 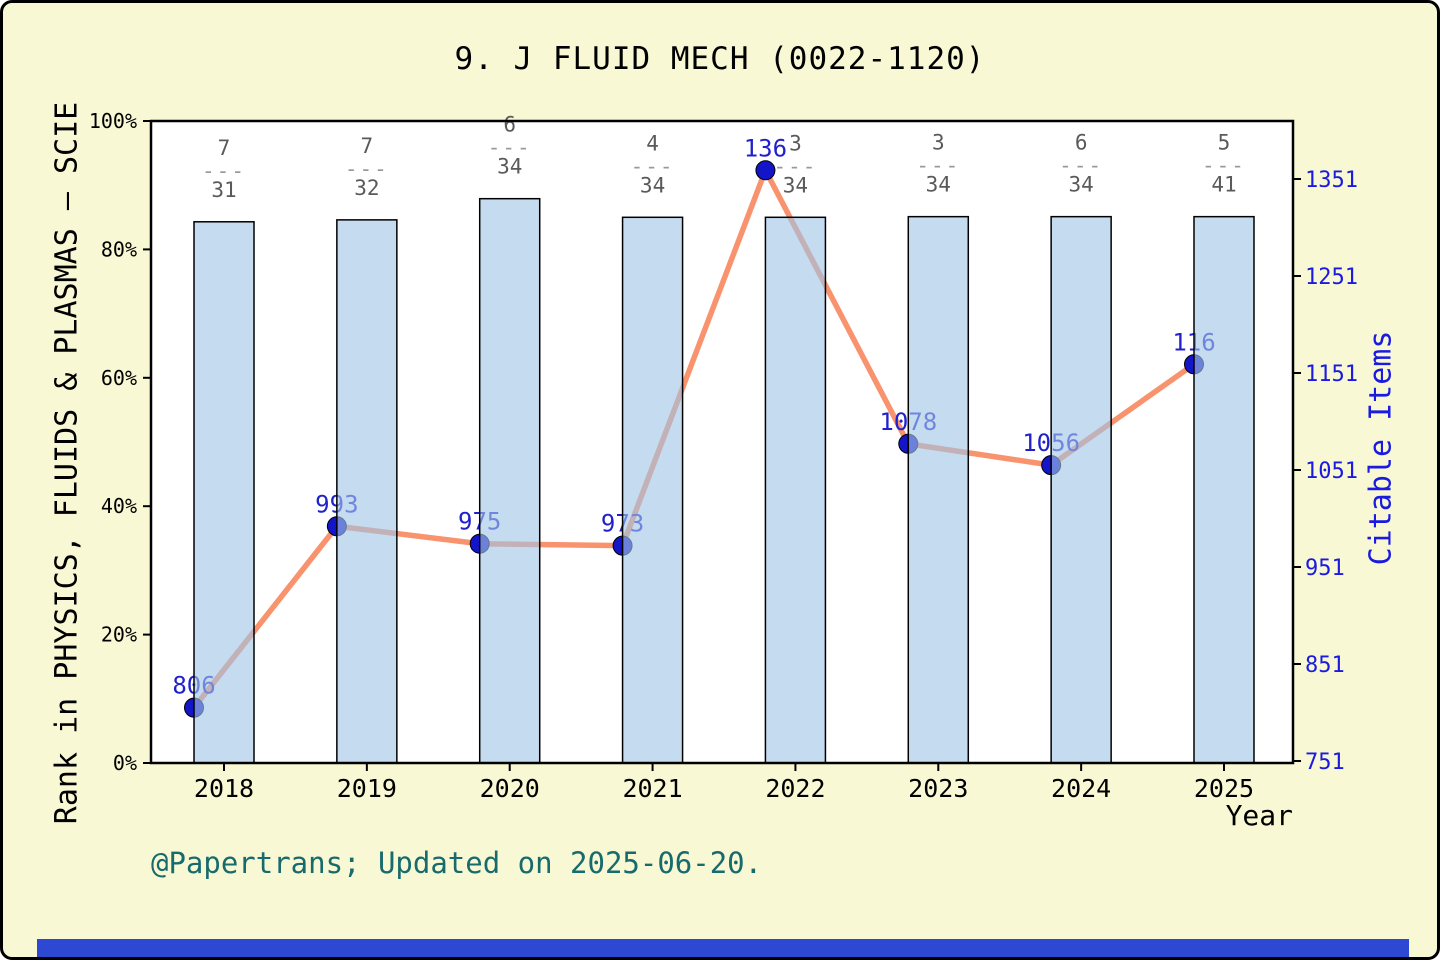 What do you see at coordinates (1081, 489) in the screenshot?
I see `rank-bar-2024` at bounding box center [1081, 489].